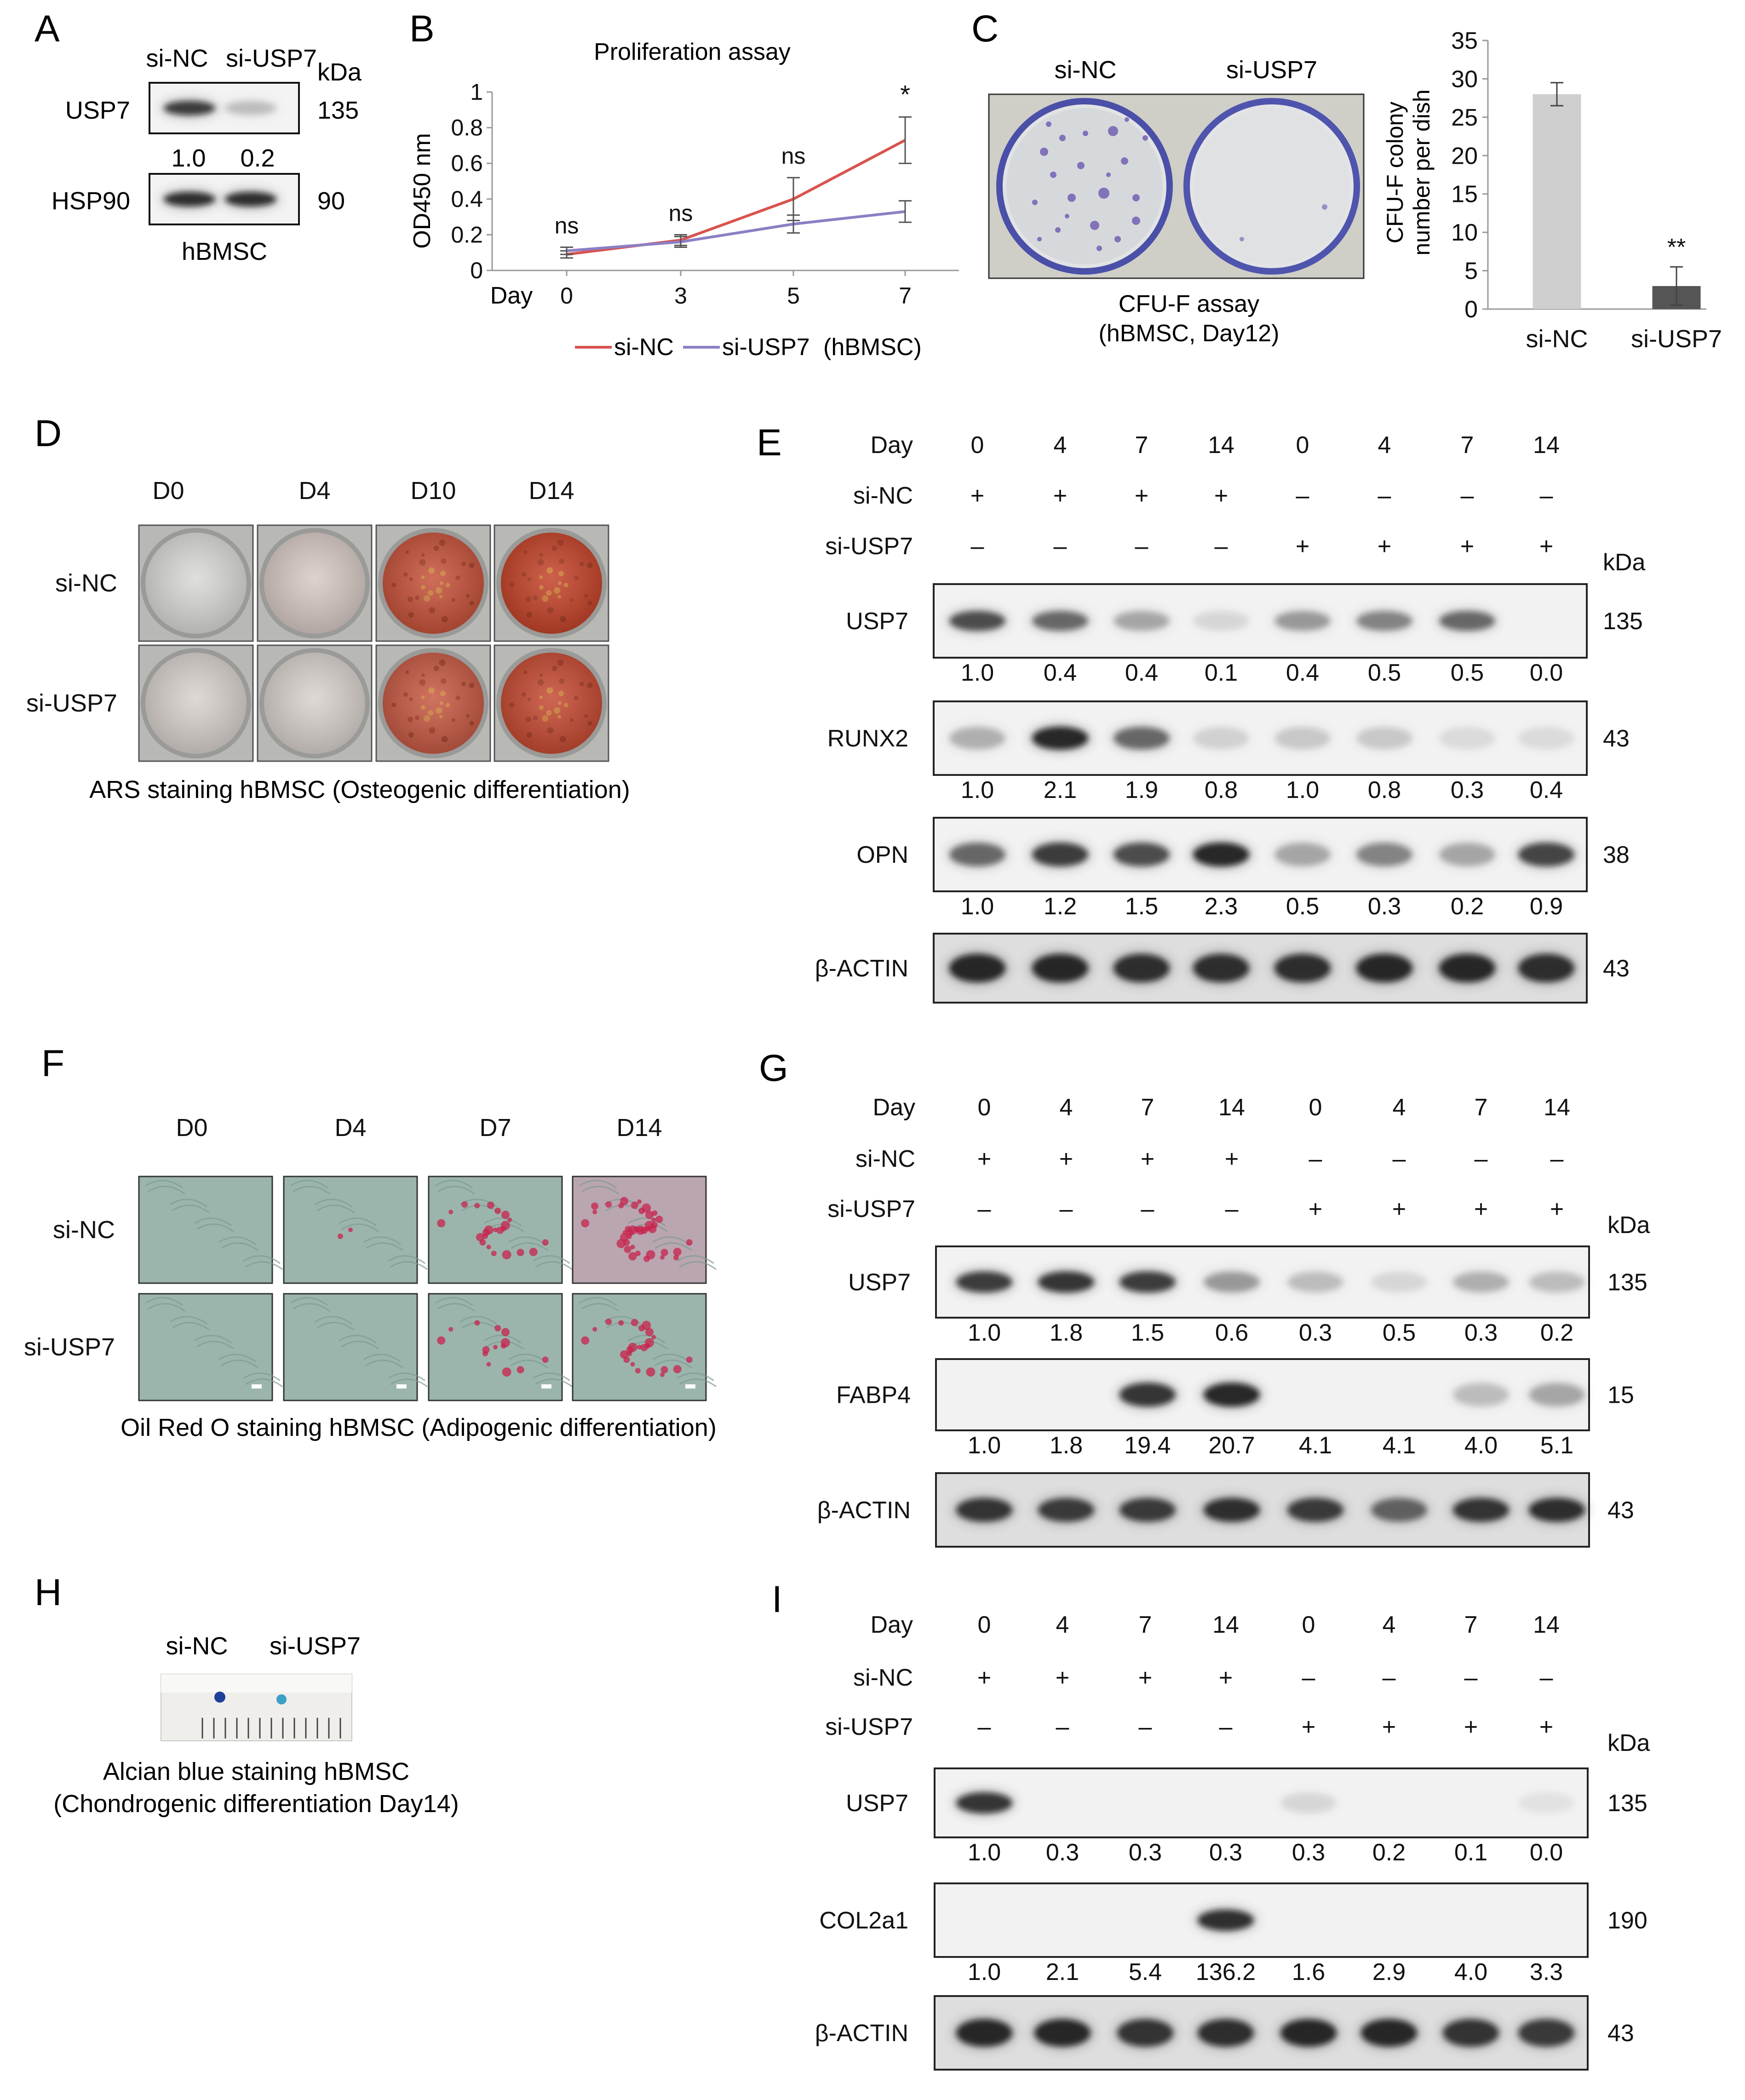 The height and width of the screenshot is (2100, 1745). Describe the element at coordinates (281, 1699) in the screenshot. I see `pellet-si-usp7` at that location.